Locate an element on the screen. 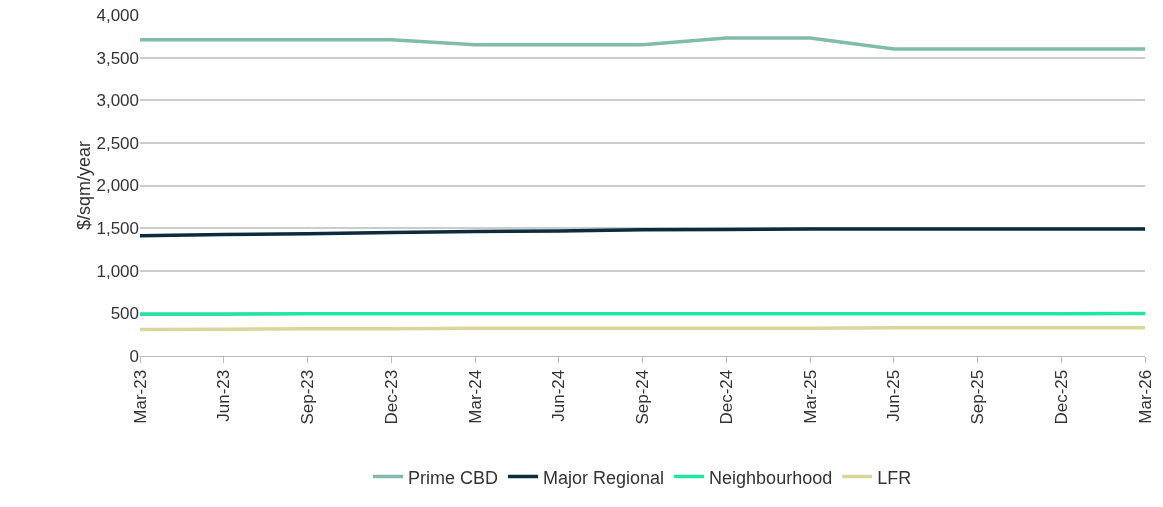  y-tick-label: 1,000 is located at coordinates (117, 271).